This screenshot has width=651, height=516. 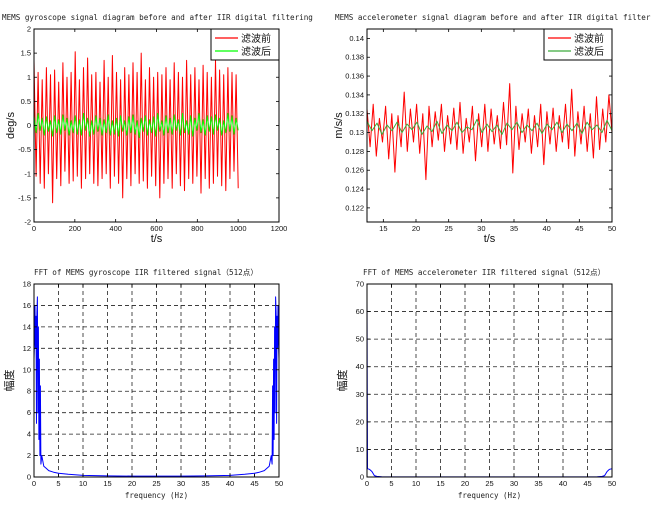 I want to click on y-axis-label: 幅度, so click(x=342, y=381).